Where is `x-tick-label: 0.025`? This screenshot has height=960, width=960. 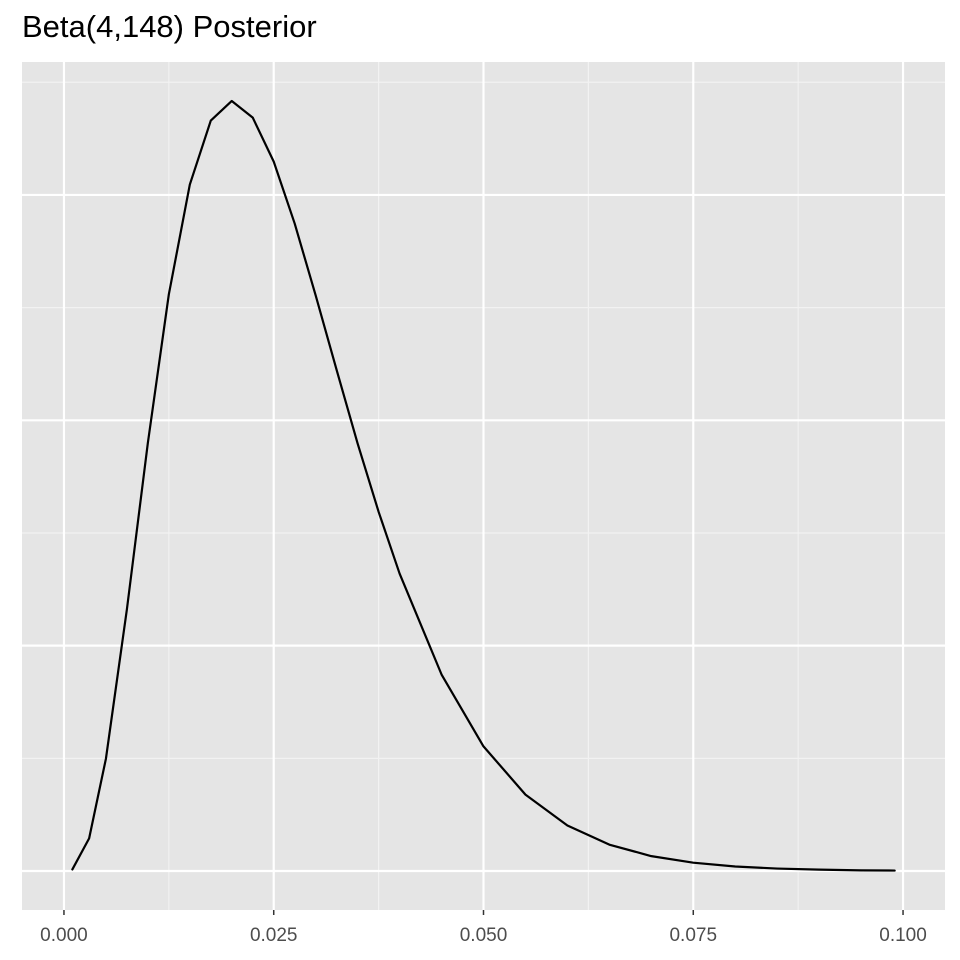
x-tick-label: 0.025 is located at coordinates (274, 935).